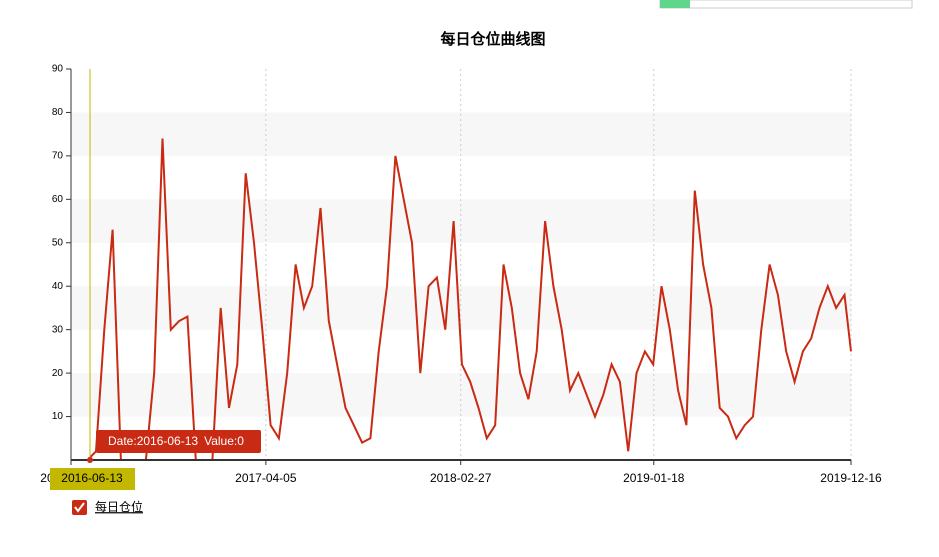  What do you see at coordinates (220, 441) in the screenshot?
I see `tooltip-part: Value:` at bounding box center [220, 441].